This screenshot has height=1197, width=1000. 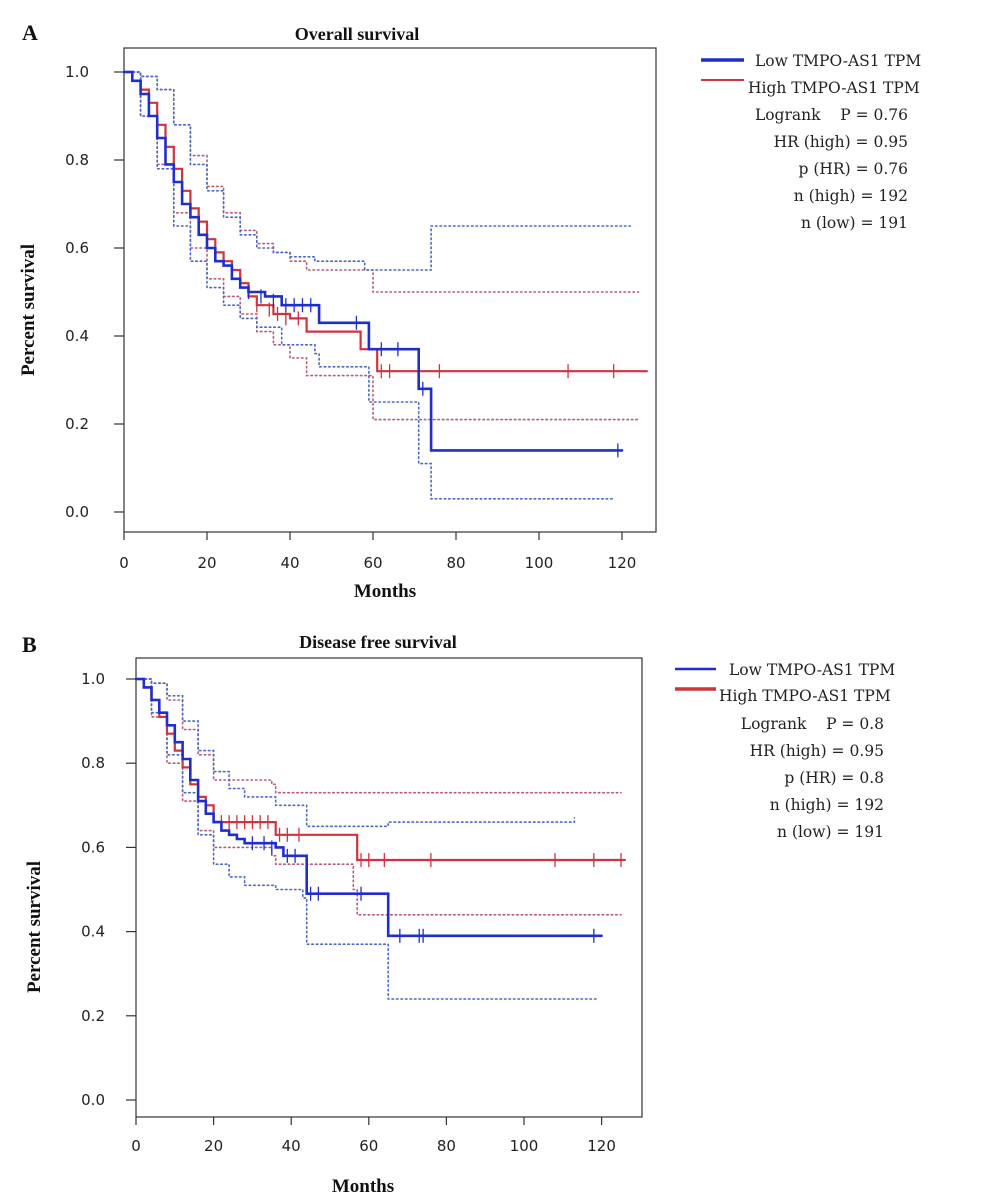 What do you see at coordinates (124, 563) in the screenshot?
I see `x-tick-label-a: 0` at bounding box center [124, 563].